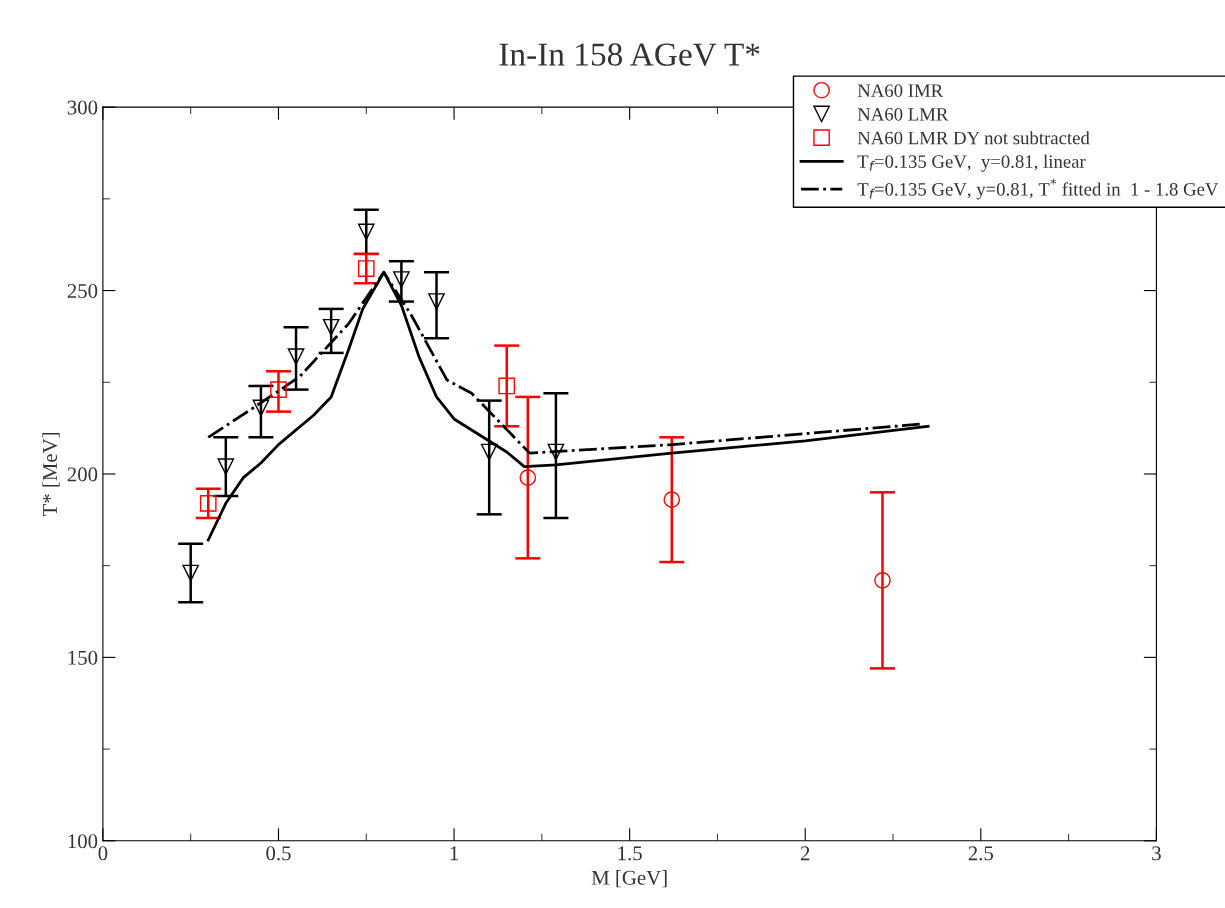  What do you see at coordinates (83, 657) in the screenshot?
I see `y-tick-label: 150` at bounding box center [83, 657].